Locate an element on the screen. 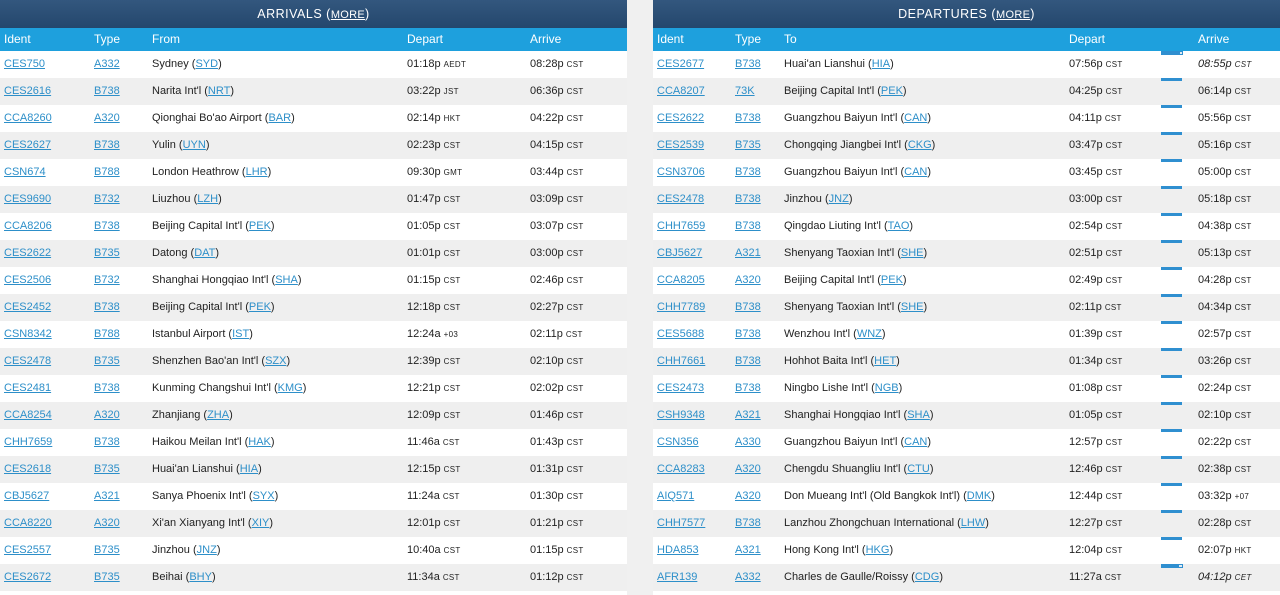  ident-link: CES9690 is located at coordinates (28, 199).